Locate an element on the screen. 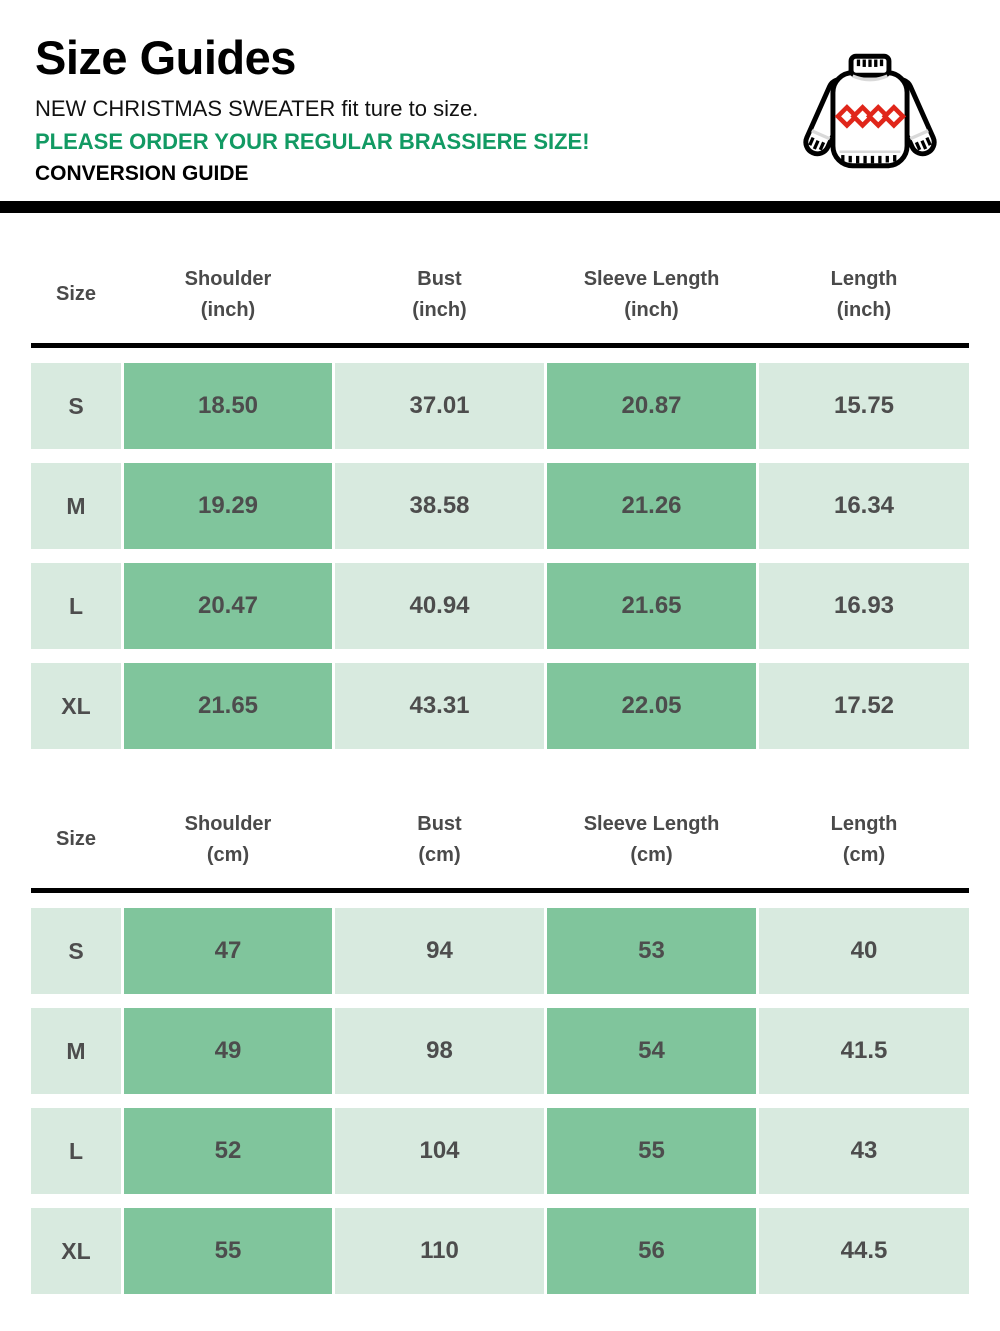 The image size is (1000, 1331). shoulder-value: 52 is located at coordinates (228, 1151).